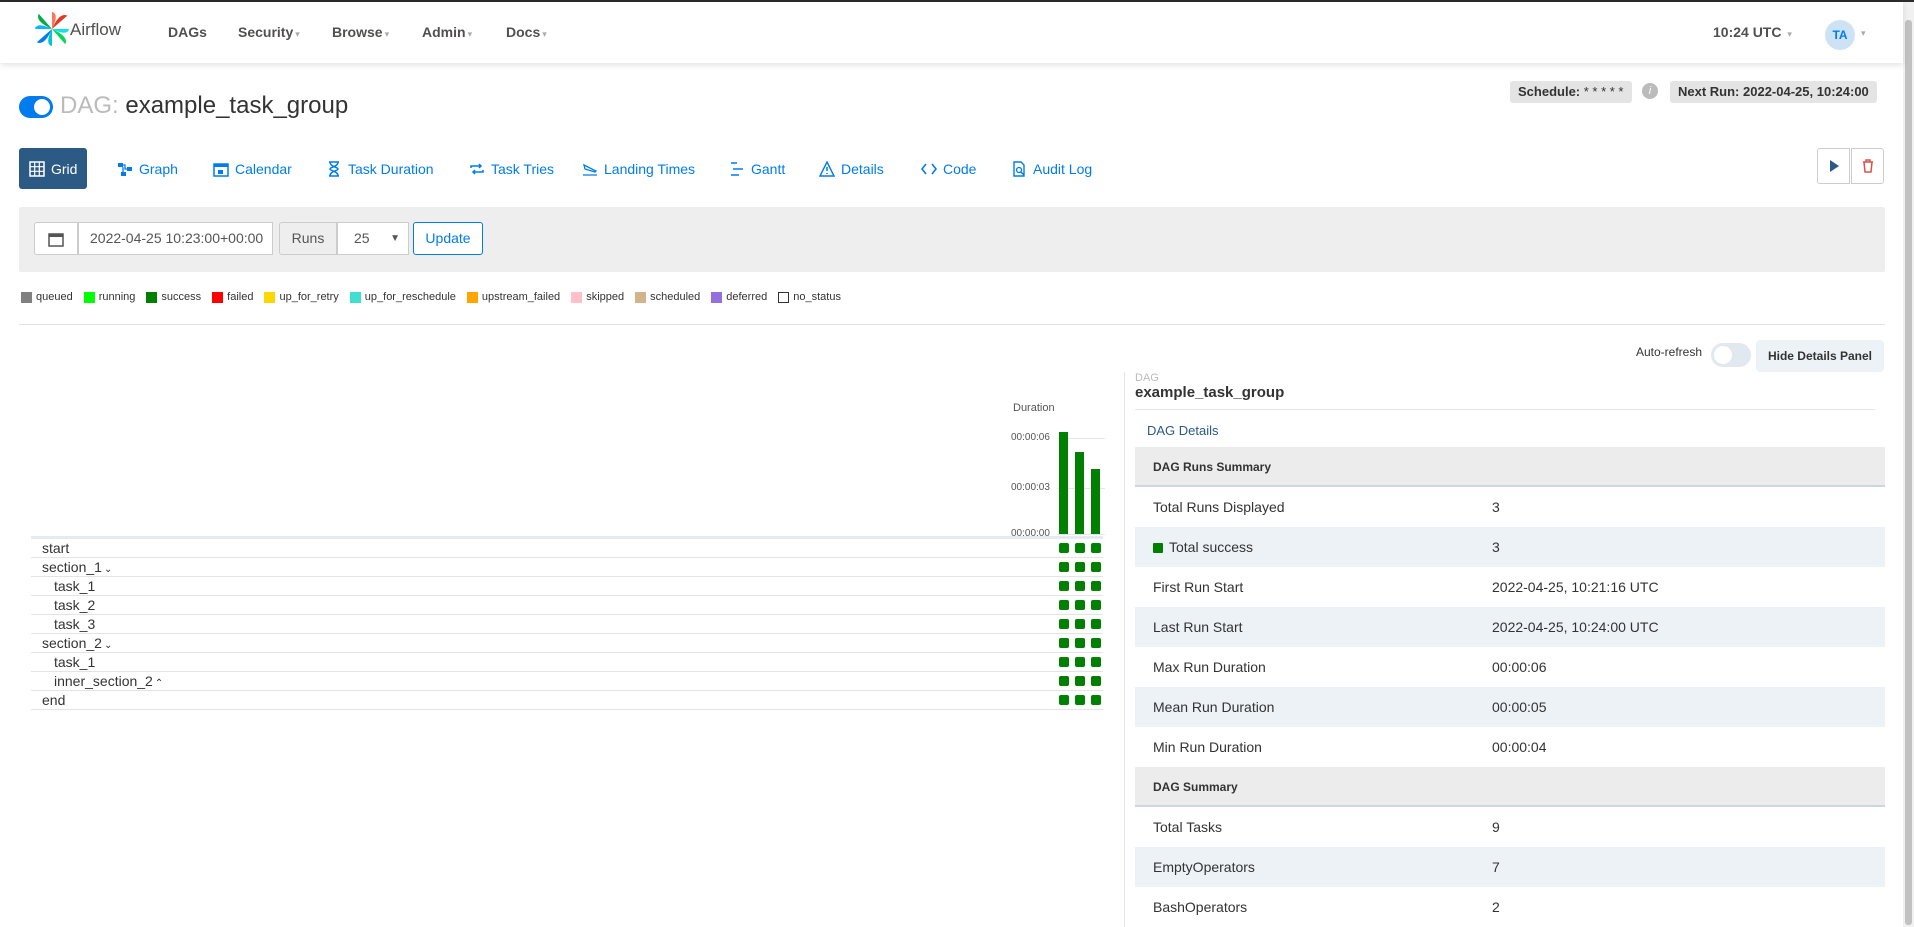 The height and width of the screenshot is (927, 1914). I want to click on hide-details-button: Hide Details Panel, so click(1820, 356).